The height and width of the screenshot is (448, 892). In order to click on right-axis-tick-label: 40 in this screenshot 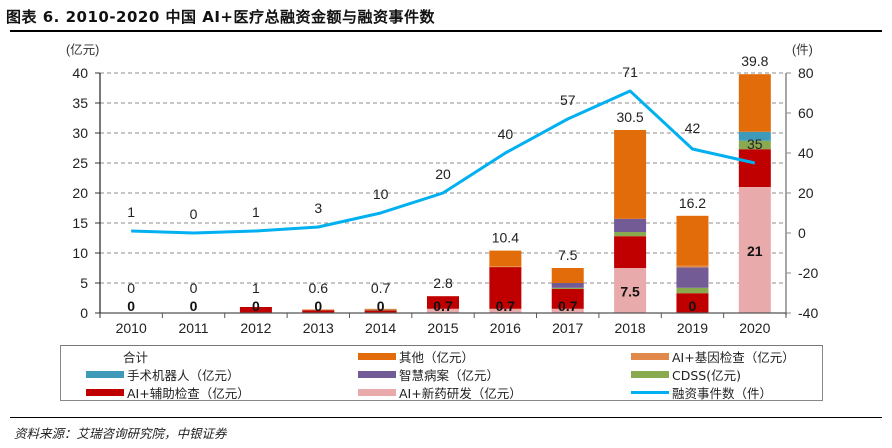, I will do `click(806, 153)`.